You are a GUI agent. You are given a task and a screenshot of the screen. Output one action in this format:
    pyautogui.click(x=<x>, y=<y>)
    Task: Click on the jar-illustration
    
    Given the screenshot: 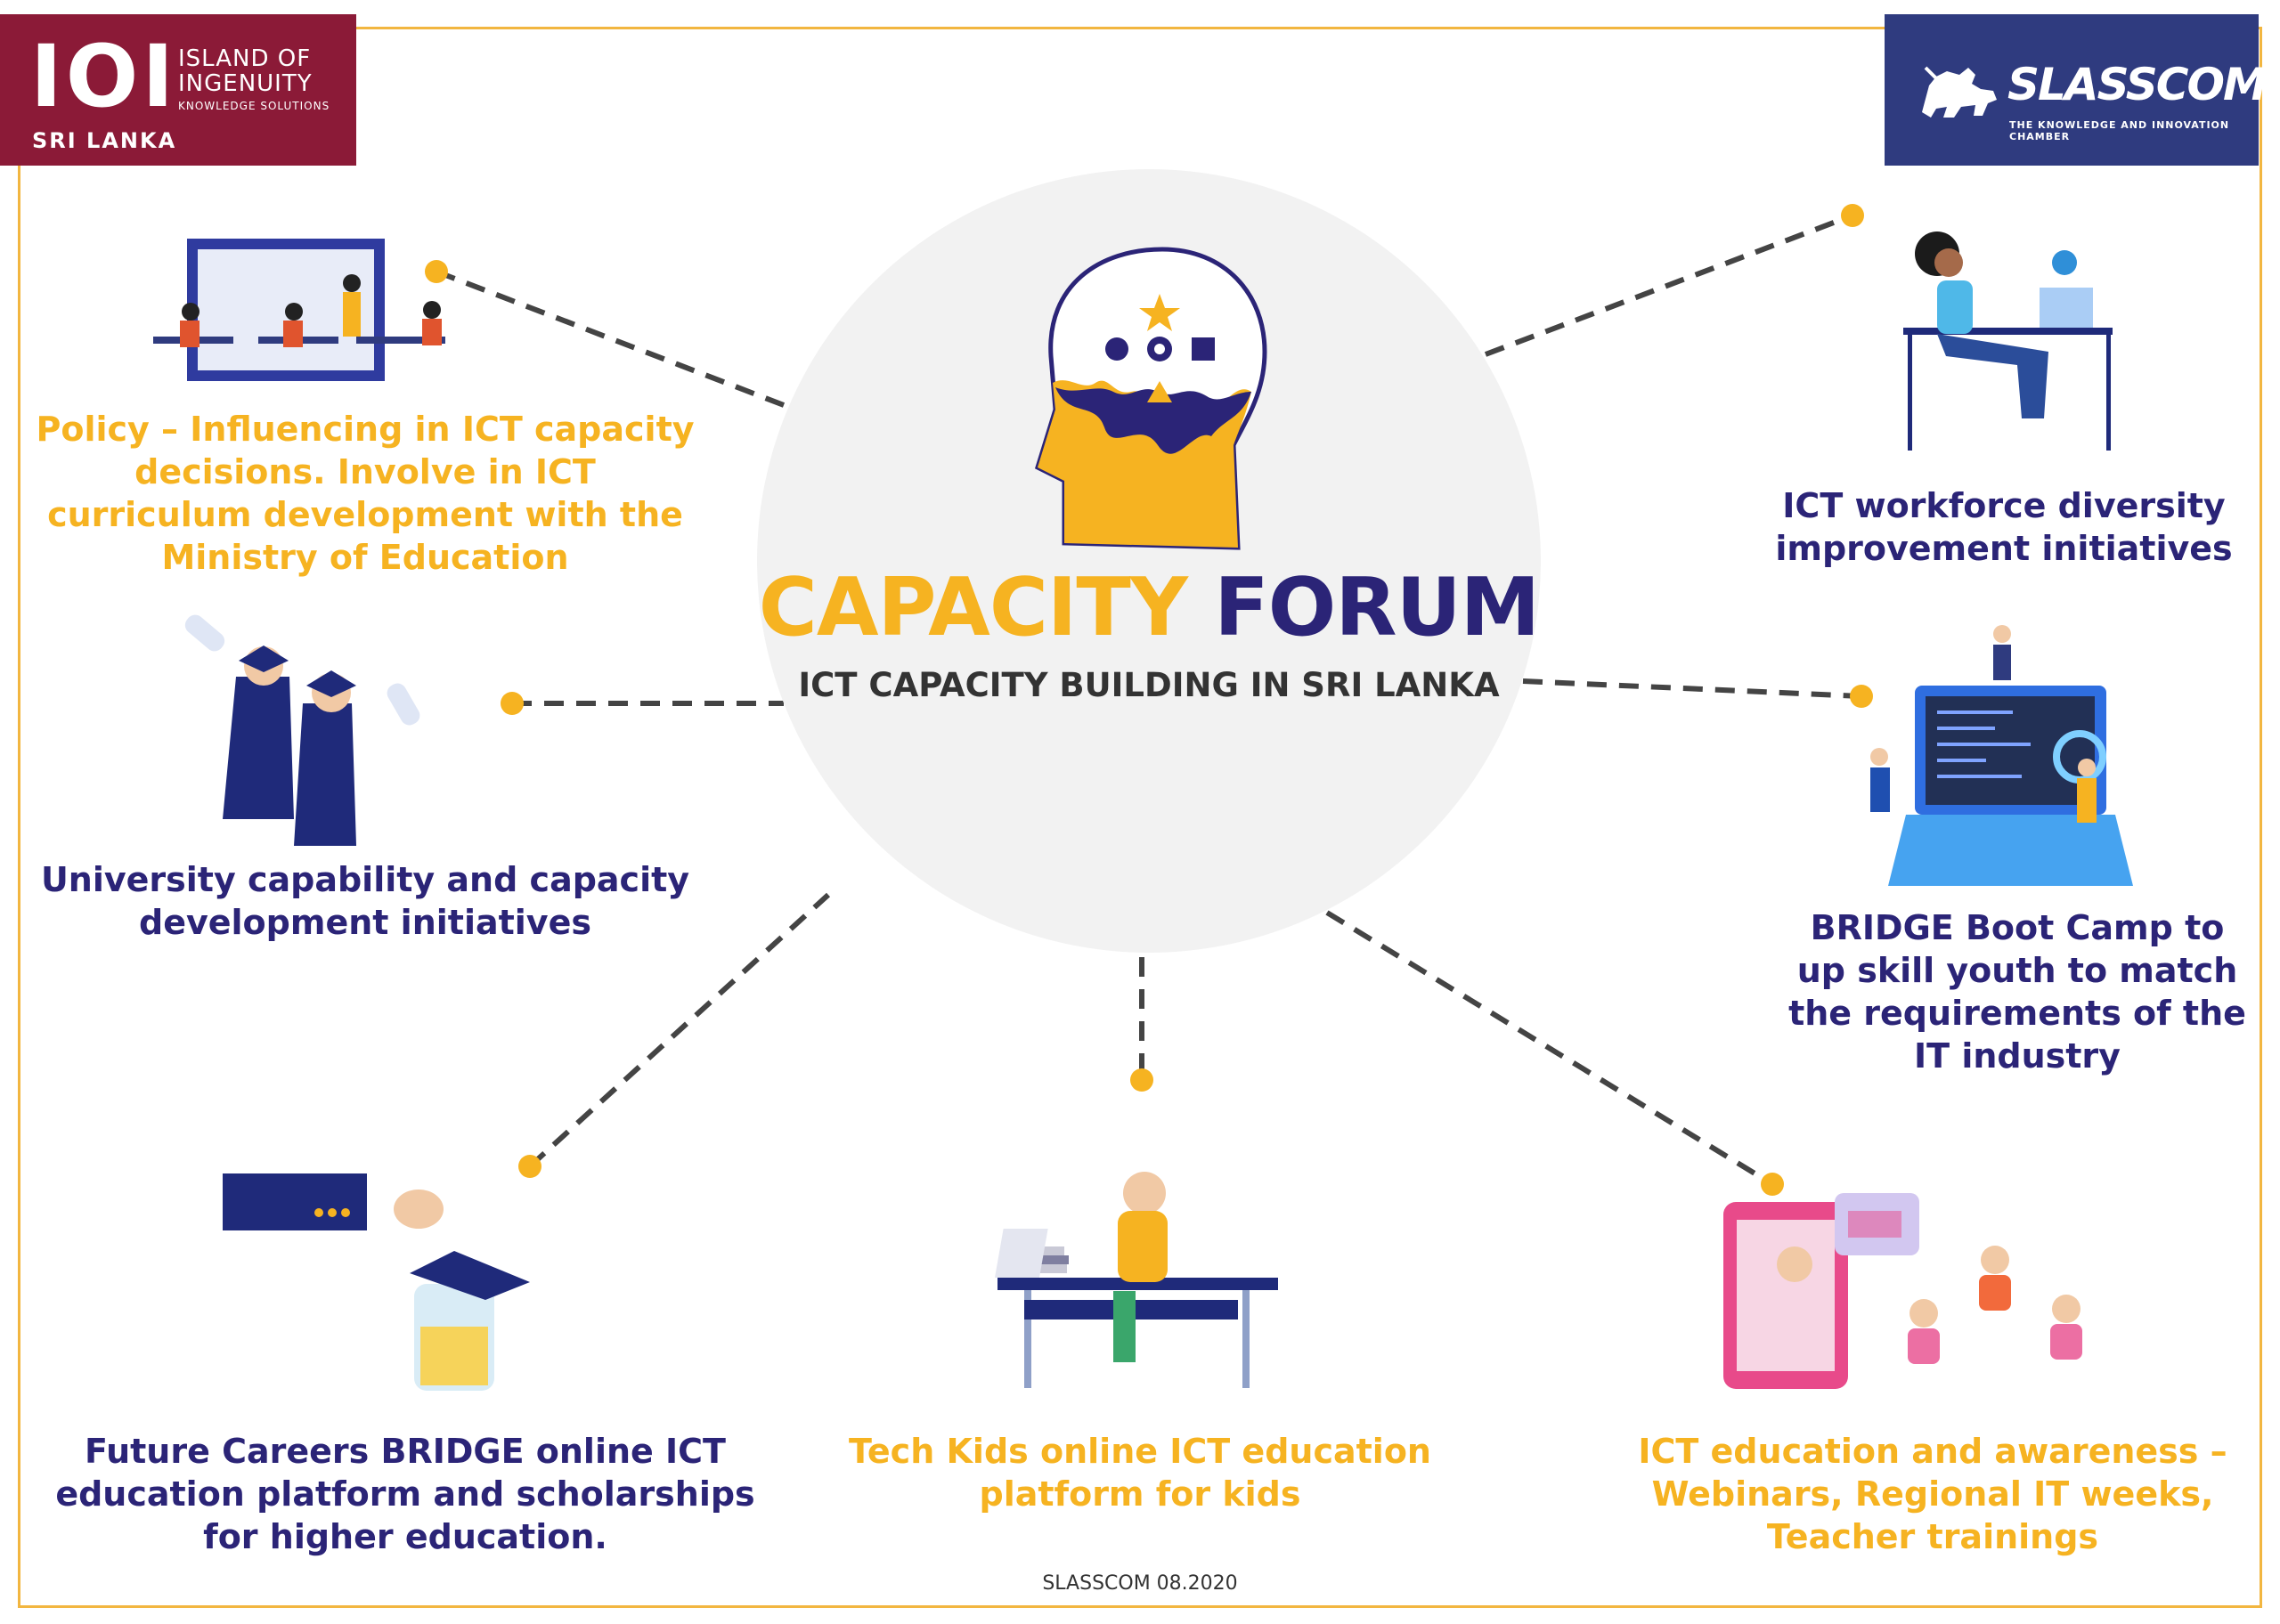 What is the action you would take?
    pyautogui.click(x=376, y=1282)
    